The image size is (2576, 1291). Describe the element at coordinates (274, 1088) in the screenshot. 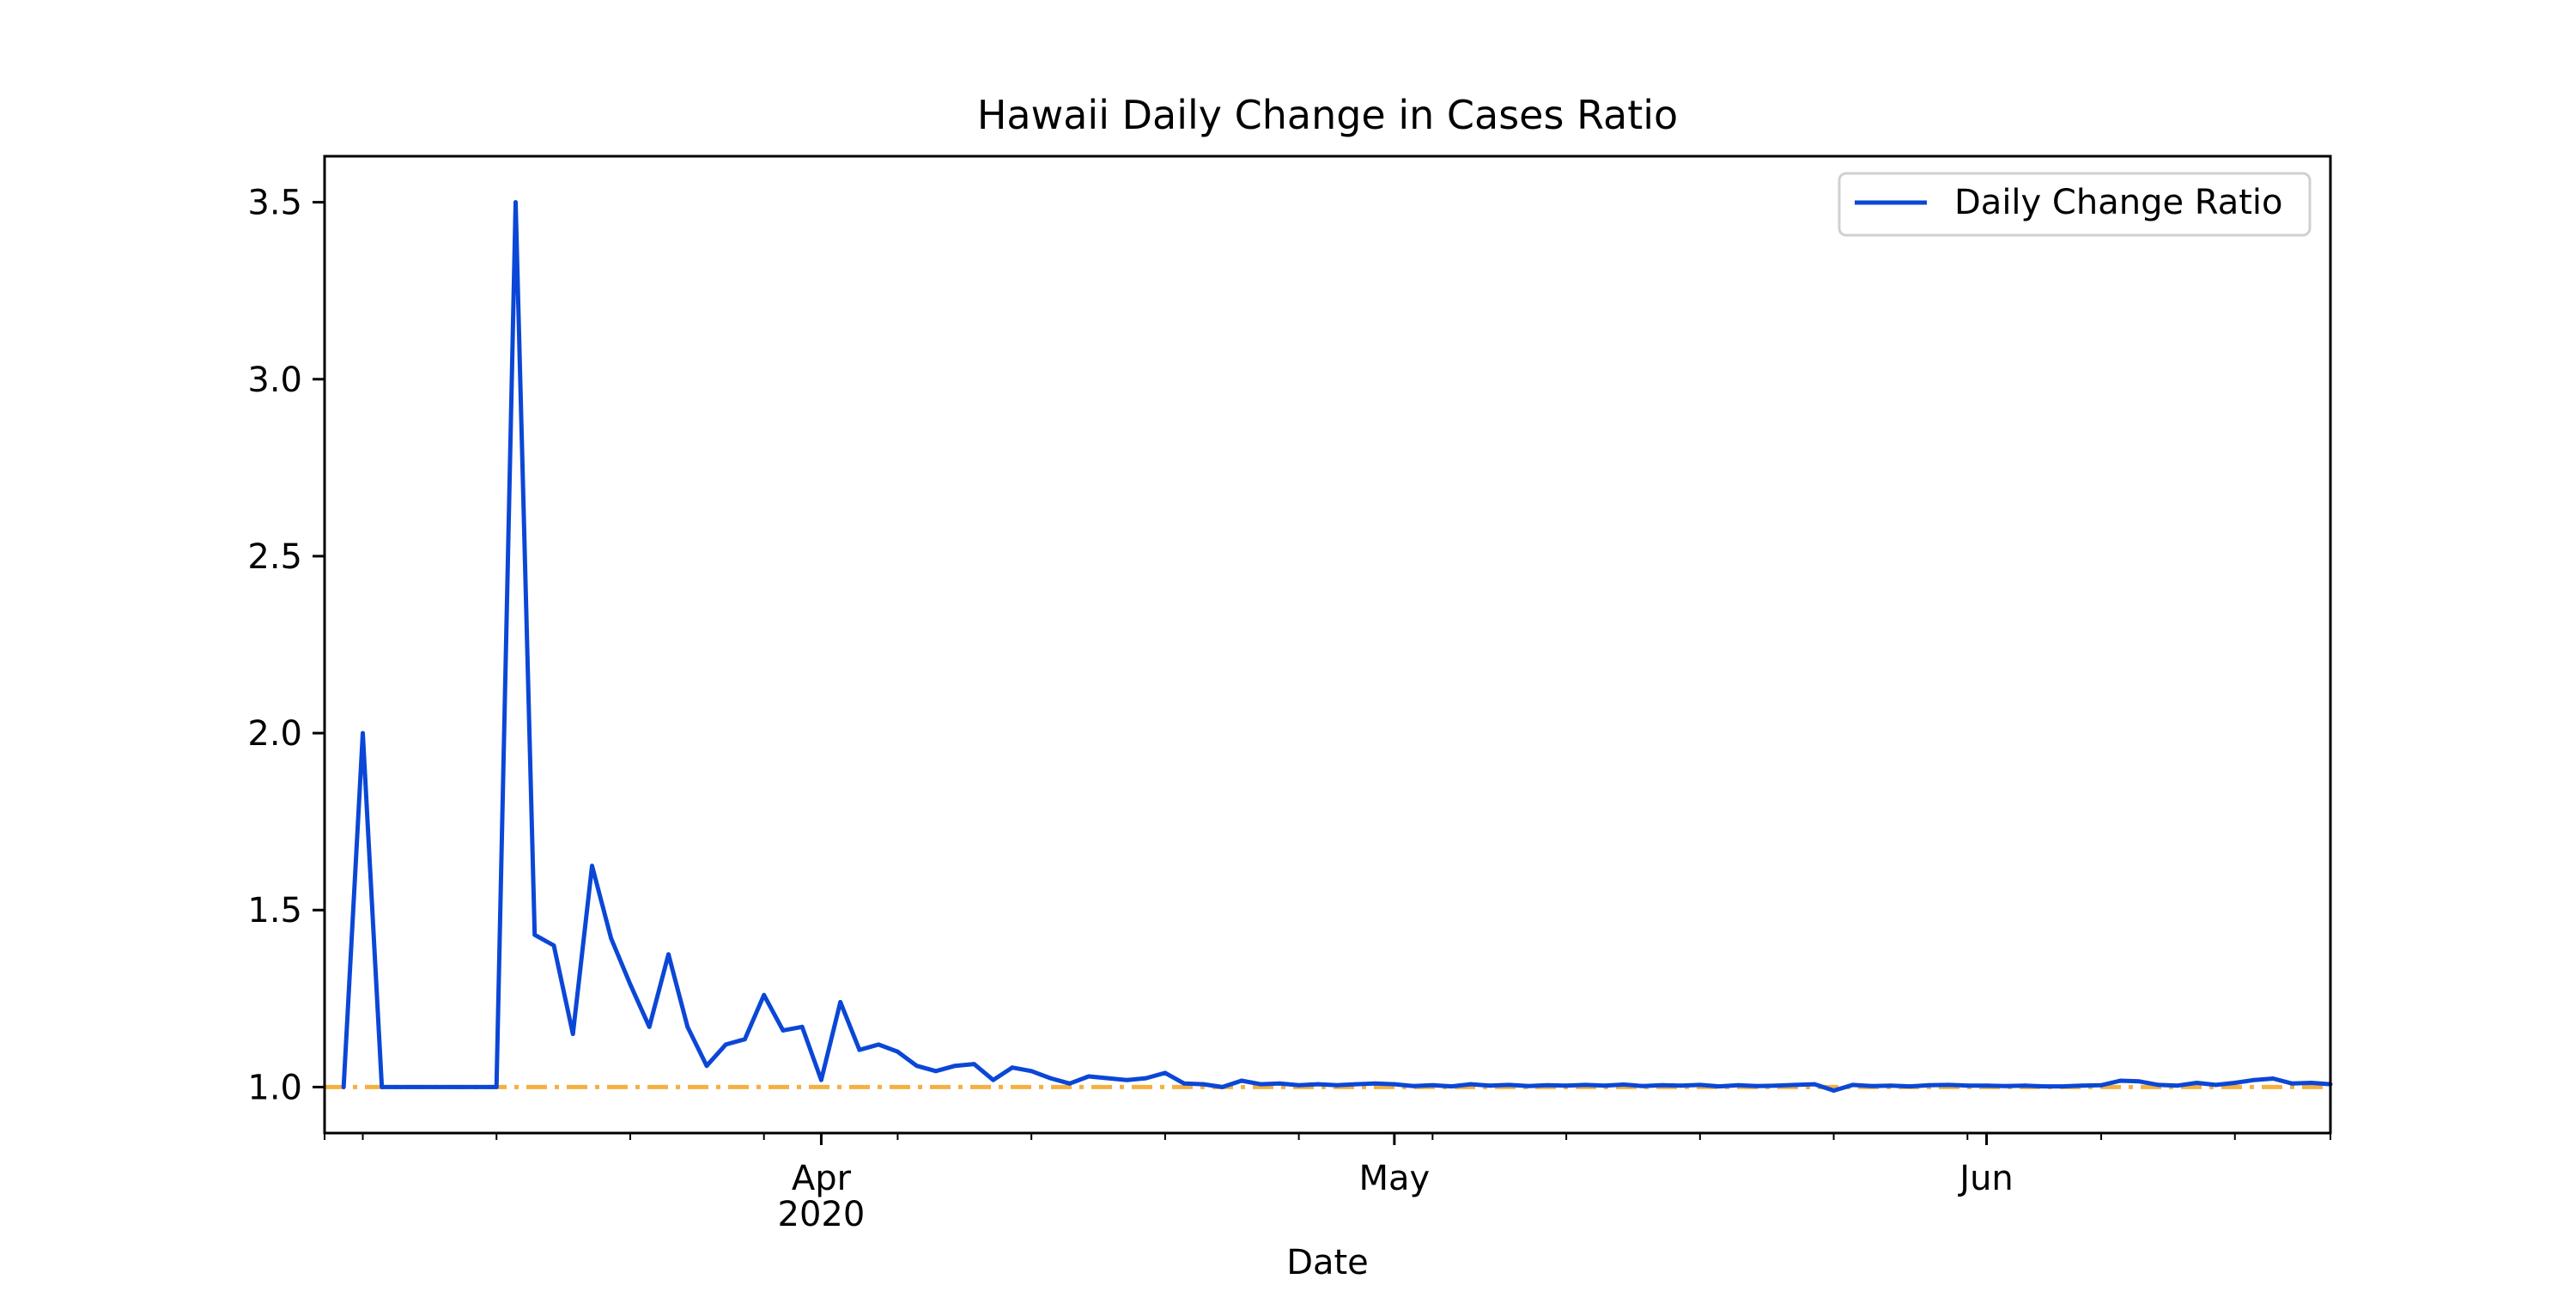

I see `y-tick-label: 1.0` at that location.